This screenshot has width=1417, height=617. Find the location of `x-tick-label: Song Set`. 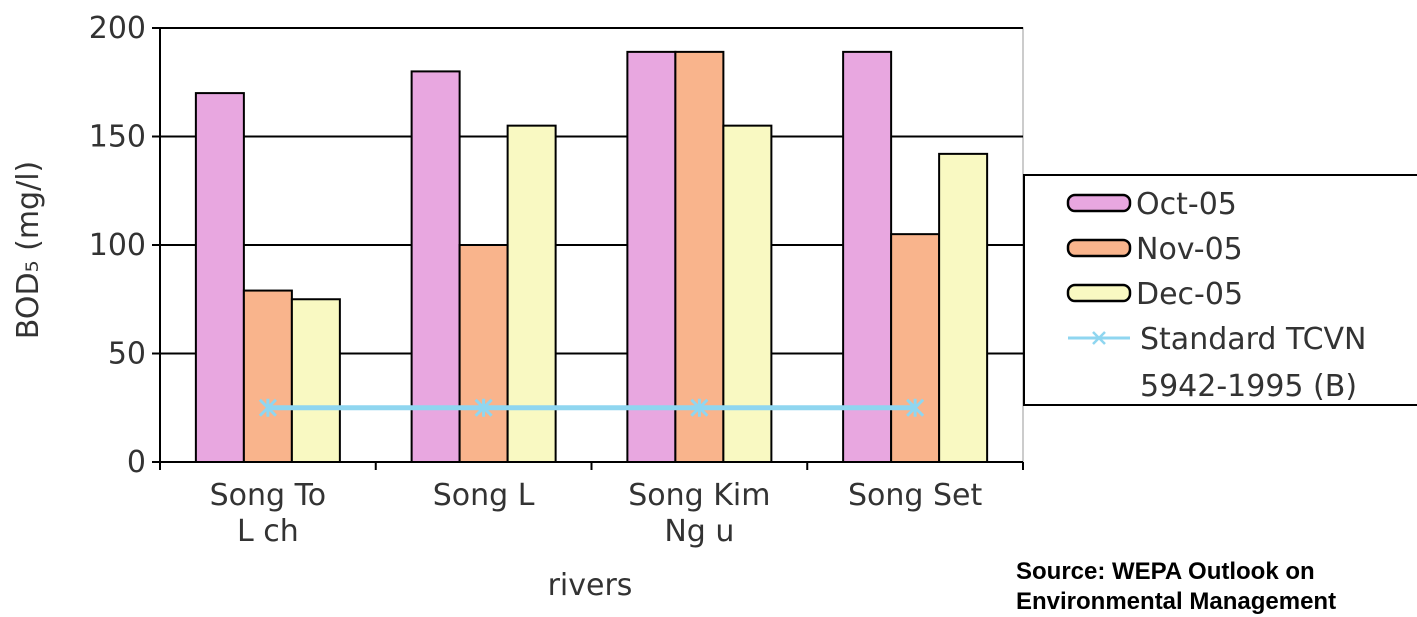

x-tick-label: Song Set is located at coordinates (915, 495).